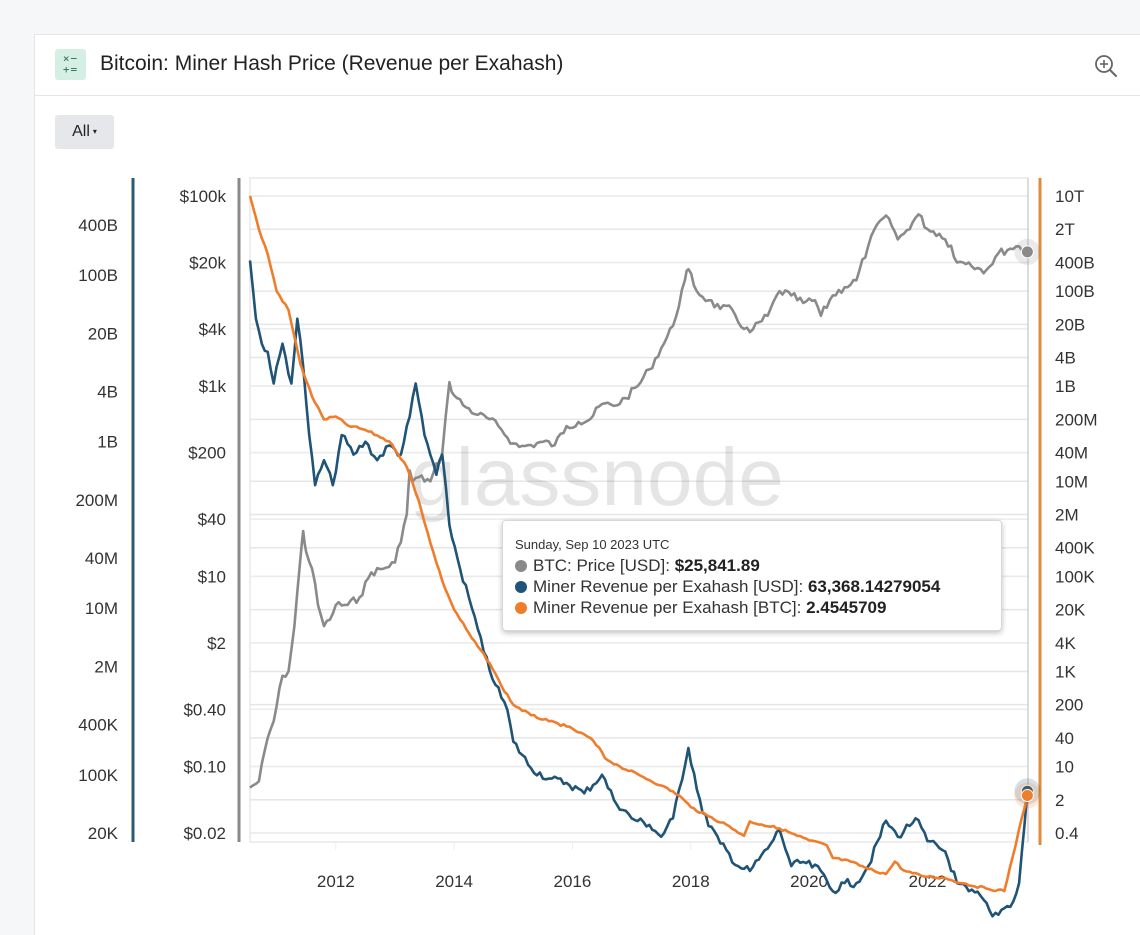 This screenshot has height=935, width=1140. What do you see at coordinates (203, 196) in the screenshot?
I see `y-tick-label: $100k` at bounding box center [203, 196].